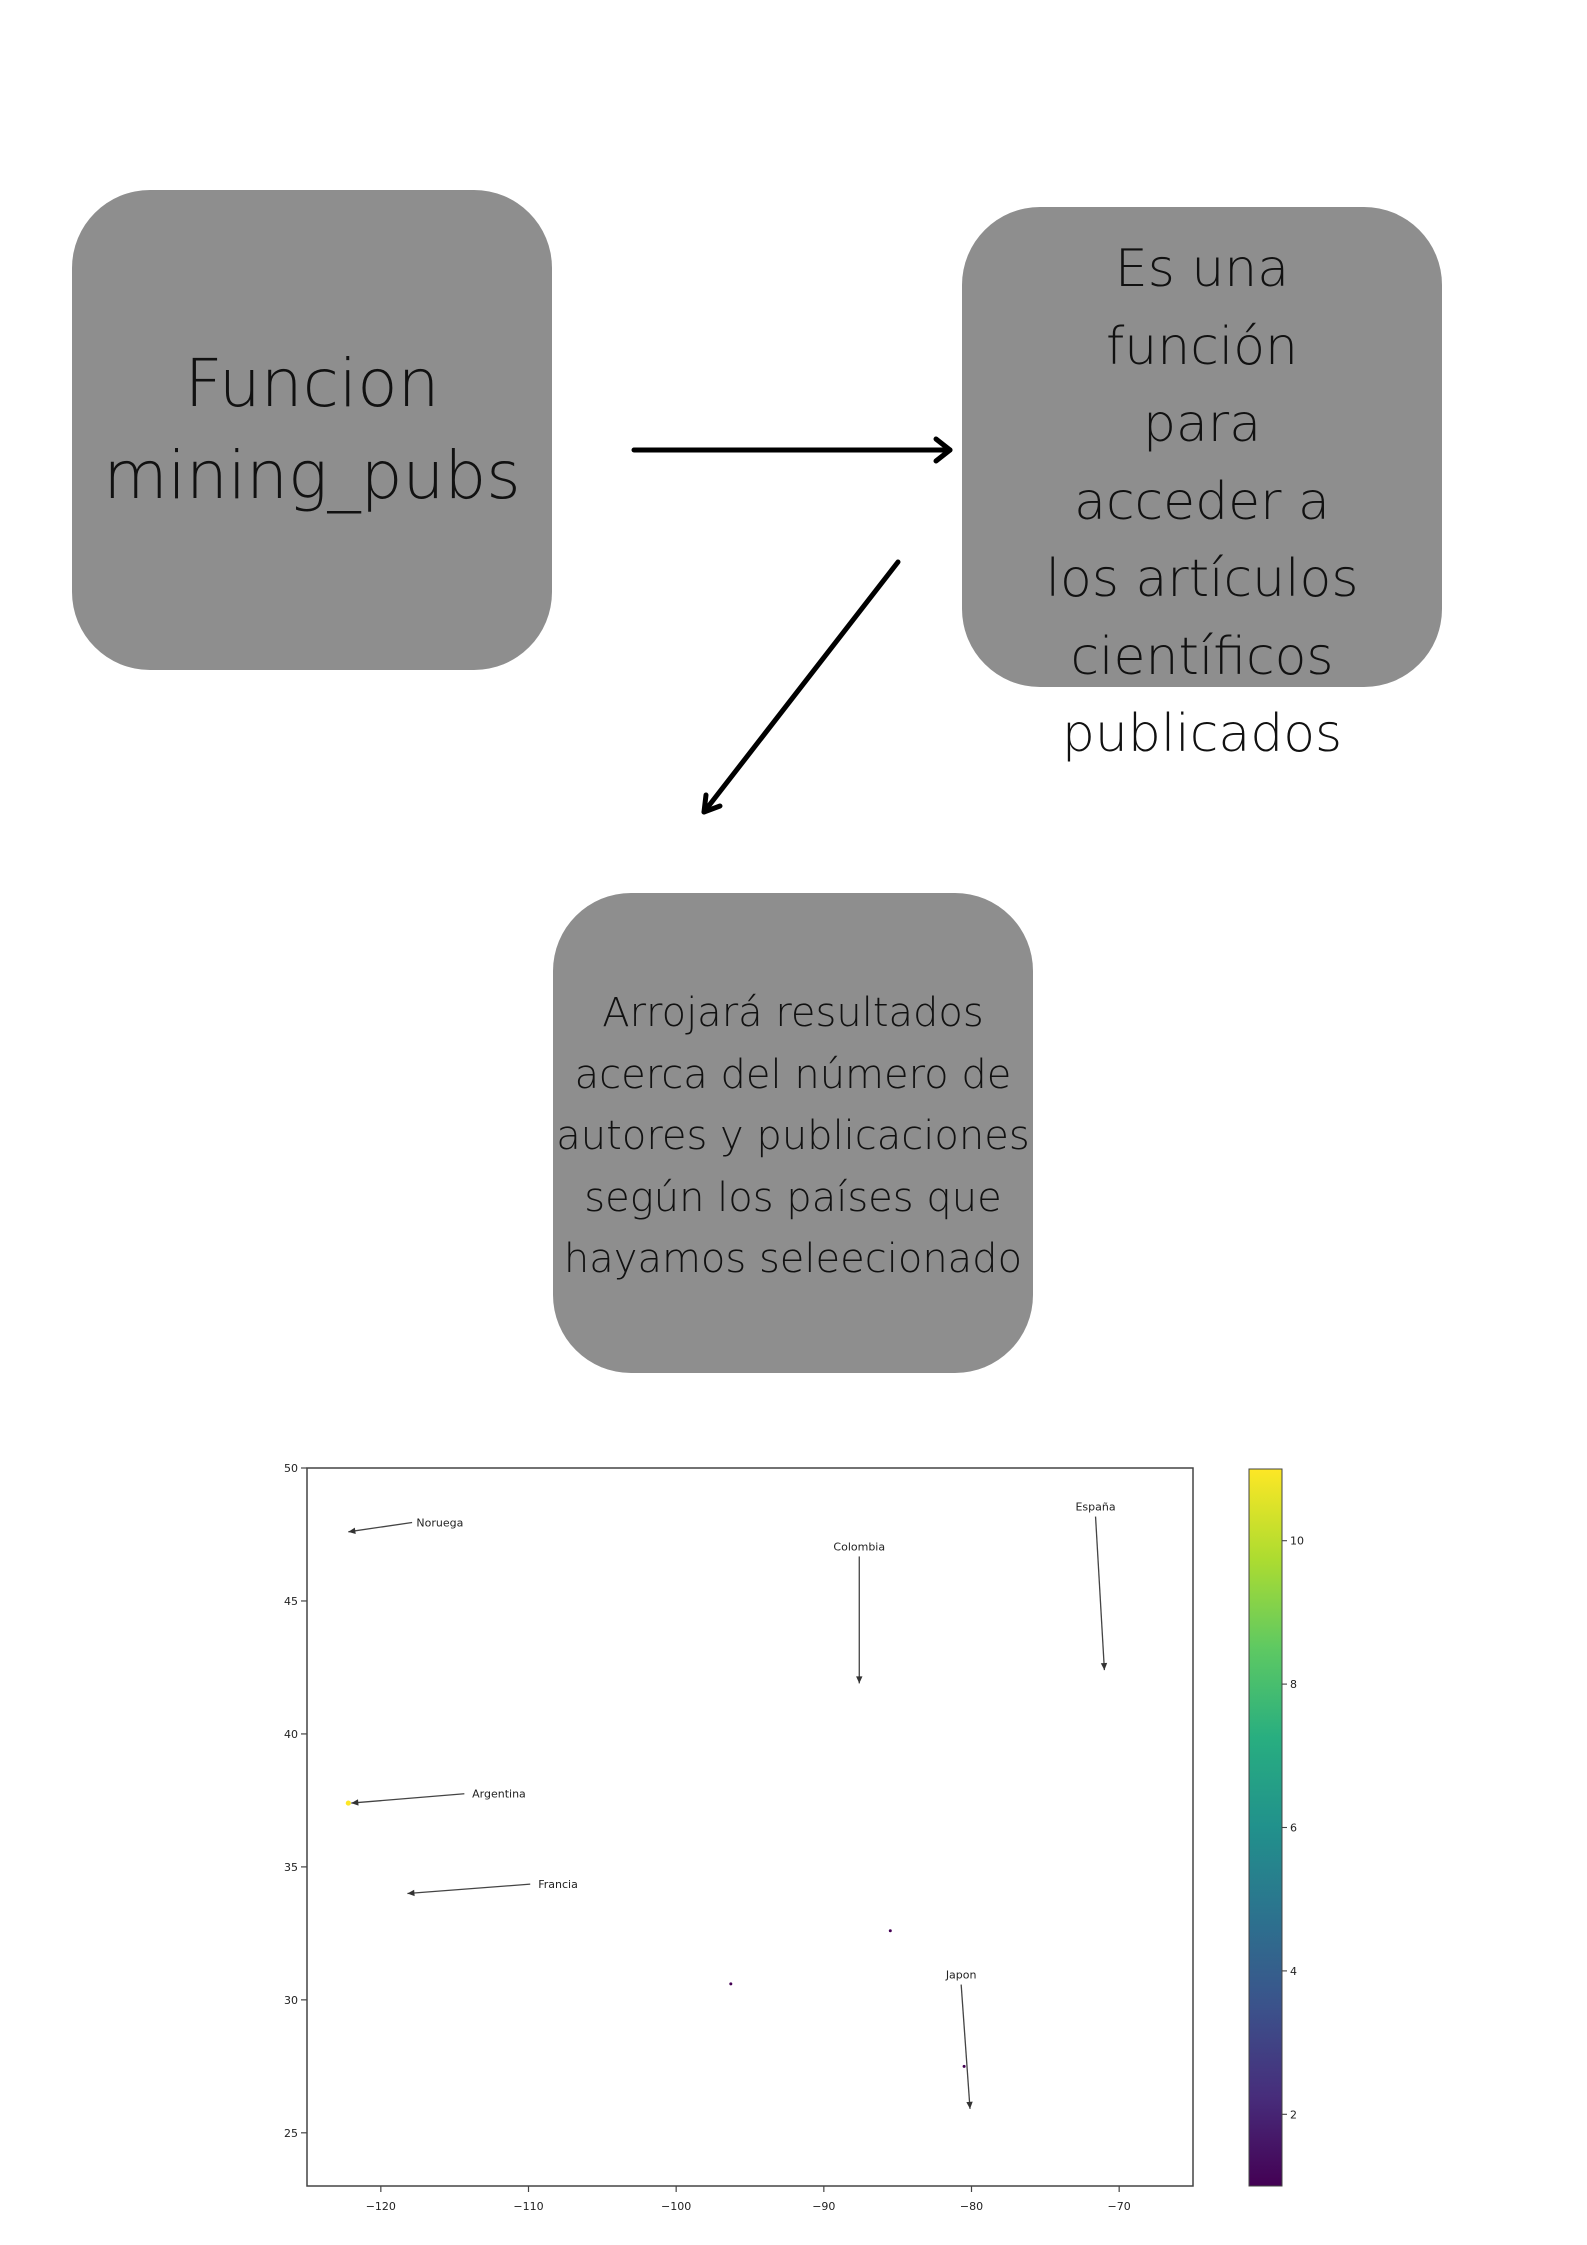 This screenshot has width=1587, height=2245. What do you see at coordinates (1265, 1827) in the screenshot?
I see `colorbar` at bounding box center [1265, 1827].